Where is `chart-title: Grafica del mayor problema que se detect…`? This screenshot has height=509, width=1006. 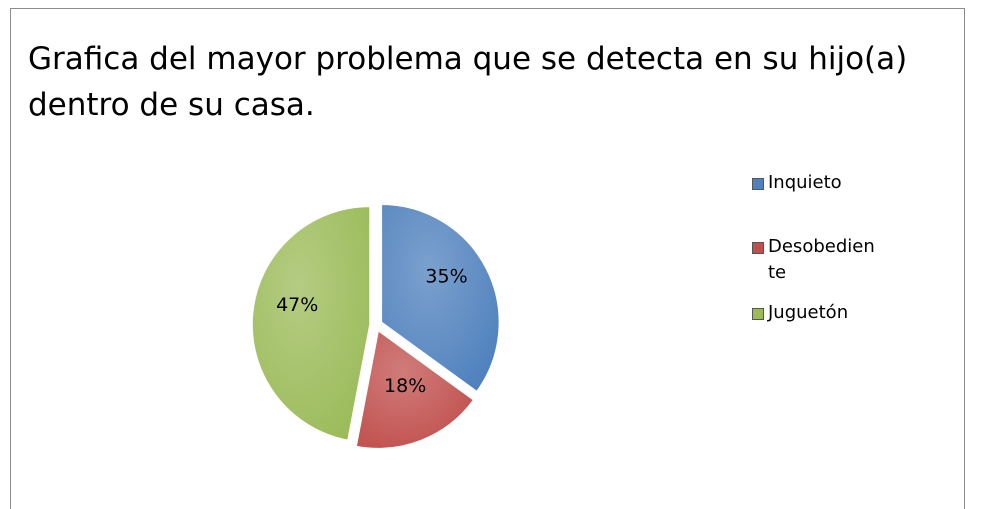 chart-title: Grafica del mayor problema que se detect… is located at coordinates (468, 82).